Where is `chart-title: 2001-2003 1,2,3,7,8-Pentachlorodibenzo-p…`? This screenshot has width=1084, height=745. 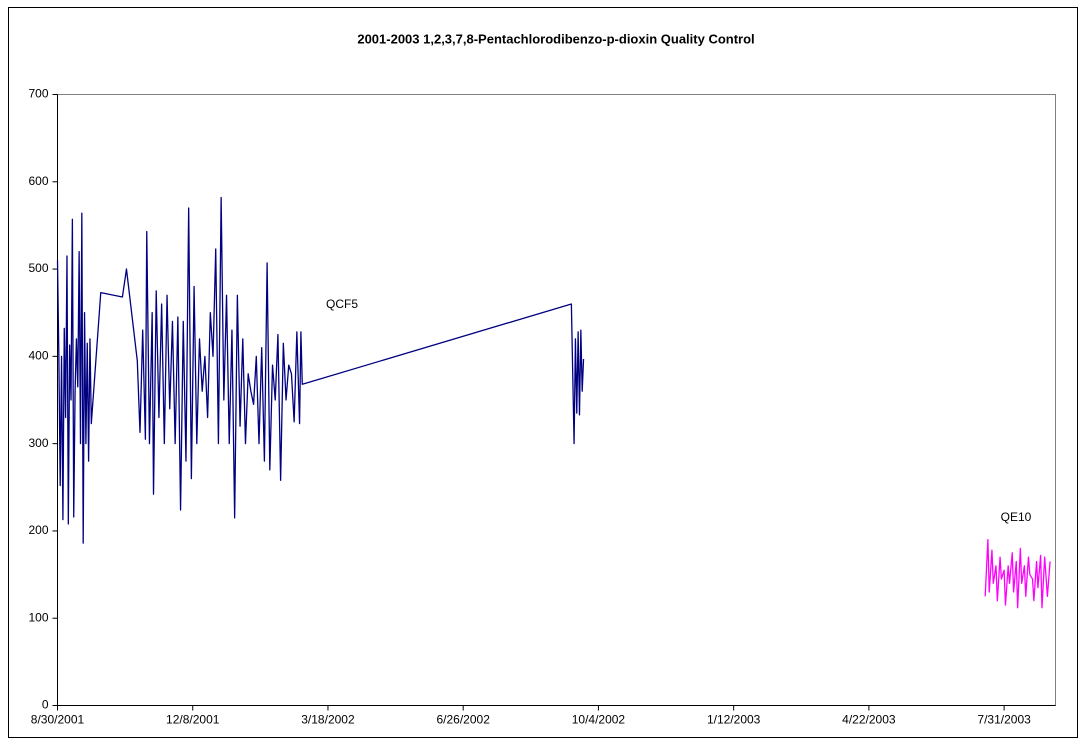
chart-title: 2001-2003 1,2,3,7,8-Pentachlorodibenzo-p… is located at coordinates (555, 38).